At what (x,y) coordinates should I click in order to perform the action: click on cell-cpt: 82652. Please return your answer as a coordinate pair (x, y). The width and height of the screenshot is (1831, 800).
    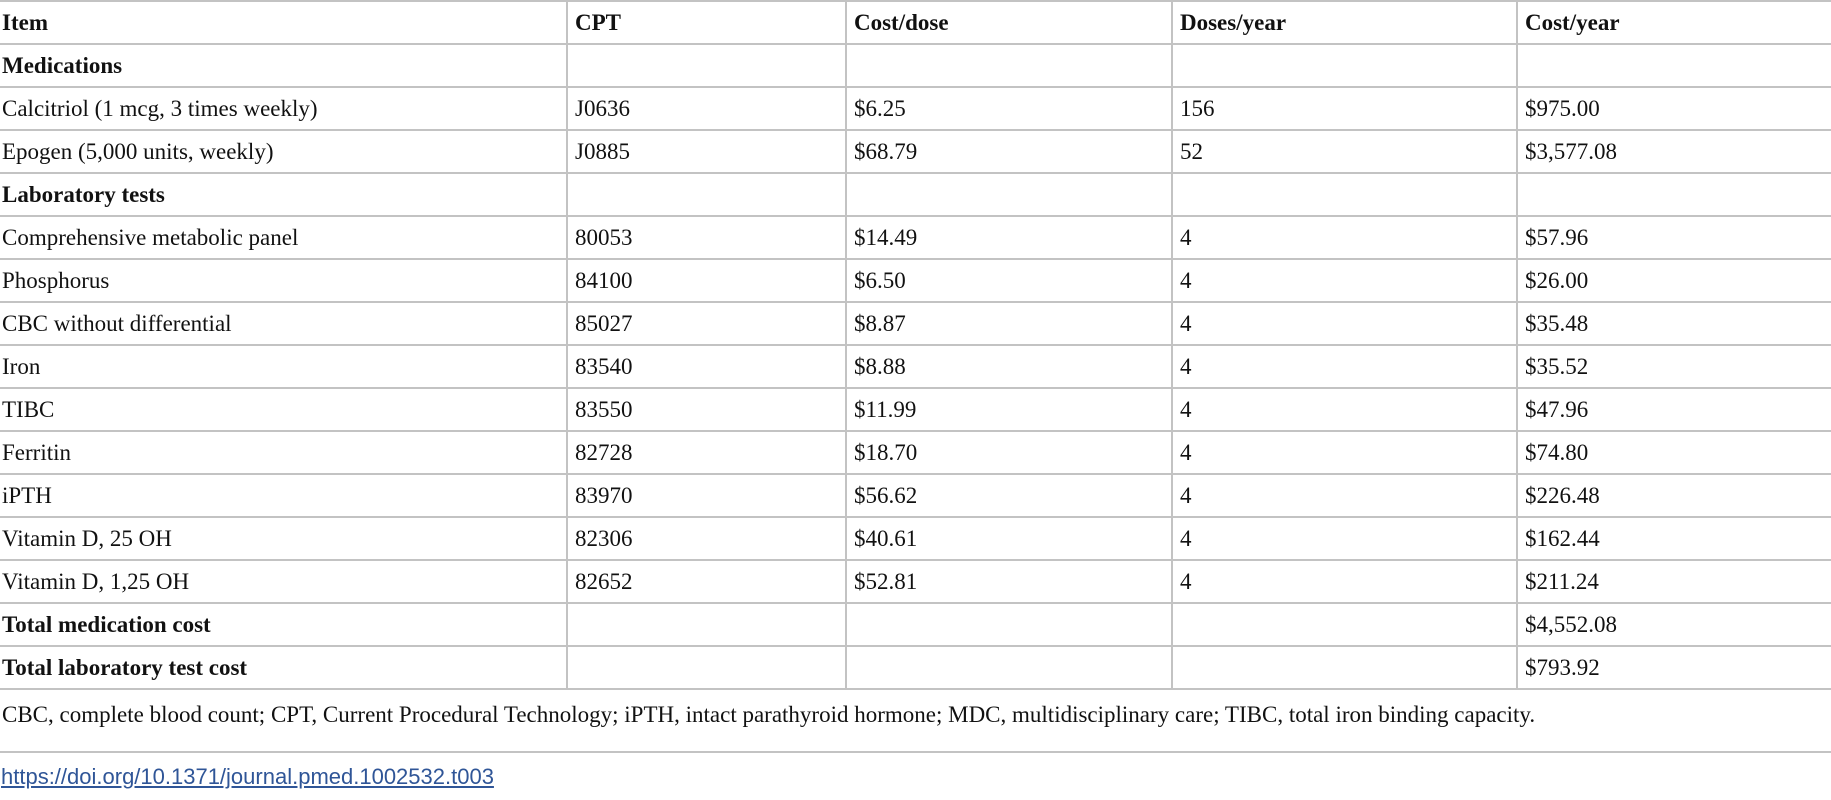
    Looking at the image, I should click on (706, 582).